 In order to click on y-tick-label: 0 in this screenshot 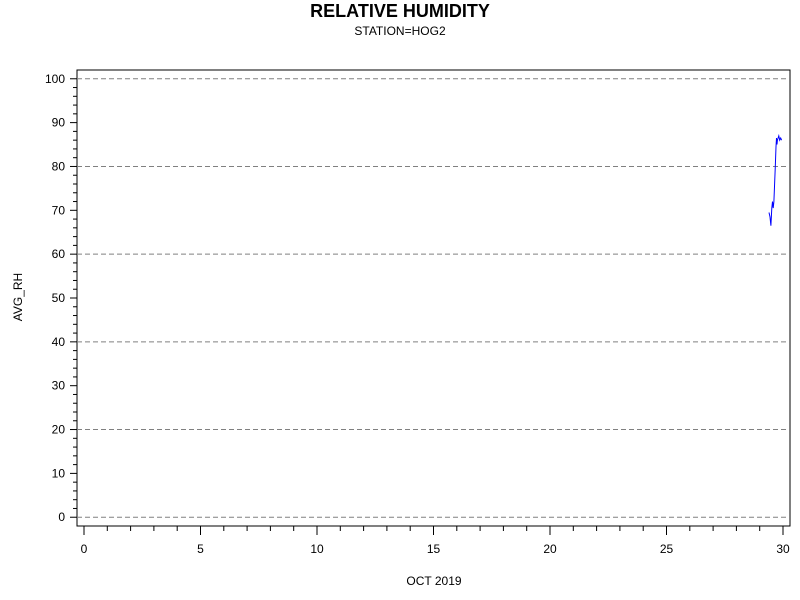, I will do `click(61, 517)`.